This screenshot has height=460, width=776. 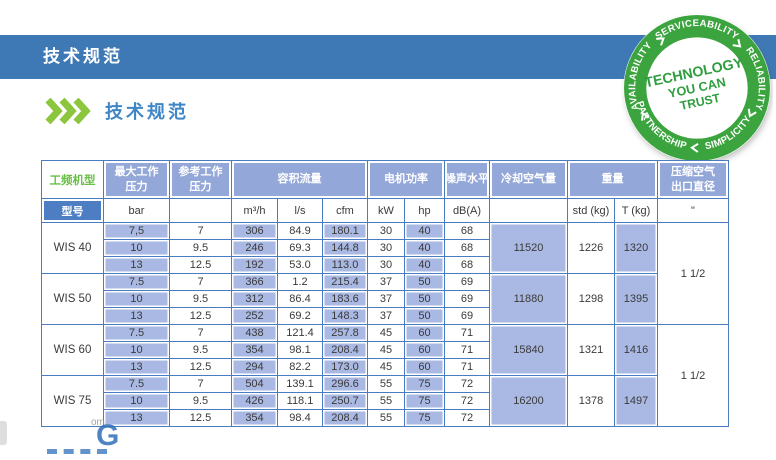 What do you see at coordinates (77, 451) in the screenshot?
I see `watermark-dashes` at bounding box center [77, 451].